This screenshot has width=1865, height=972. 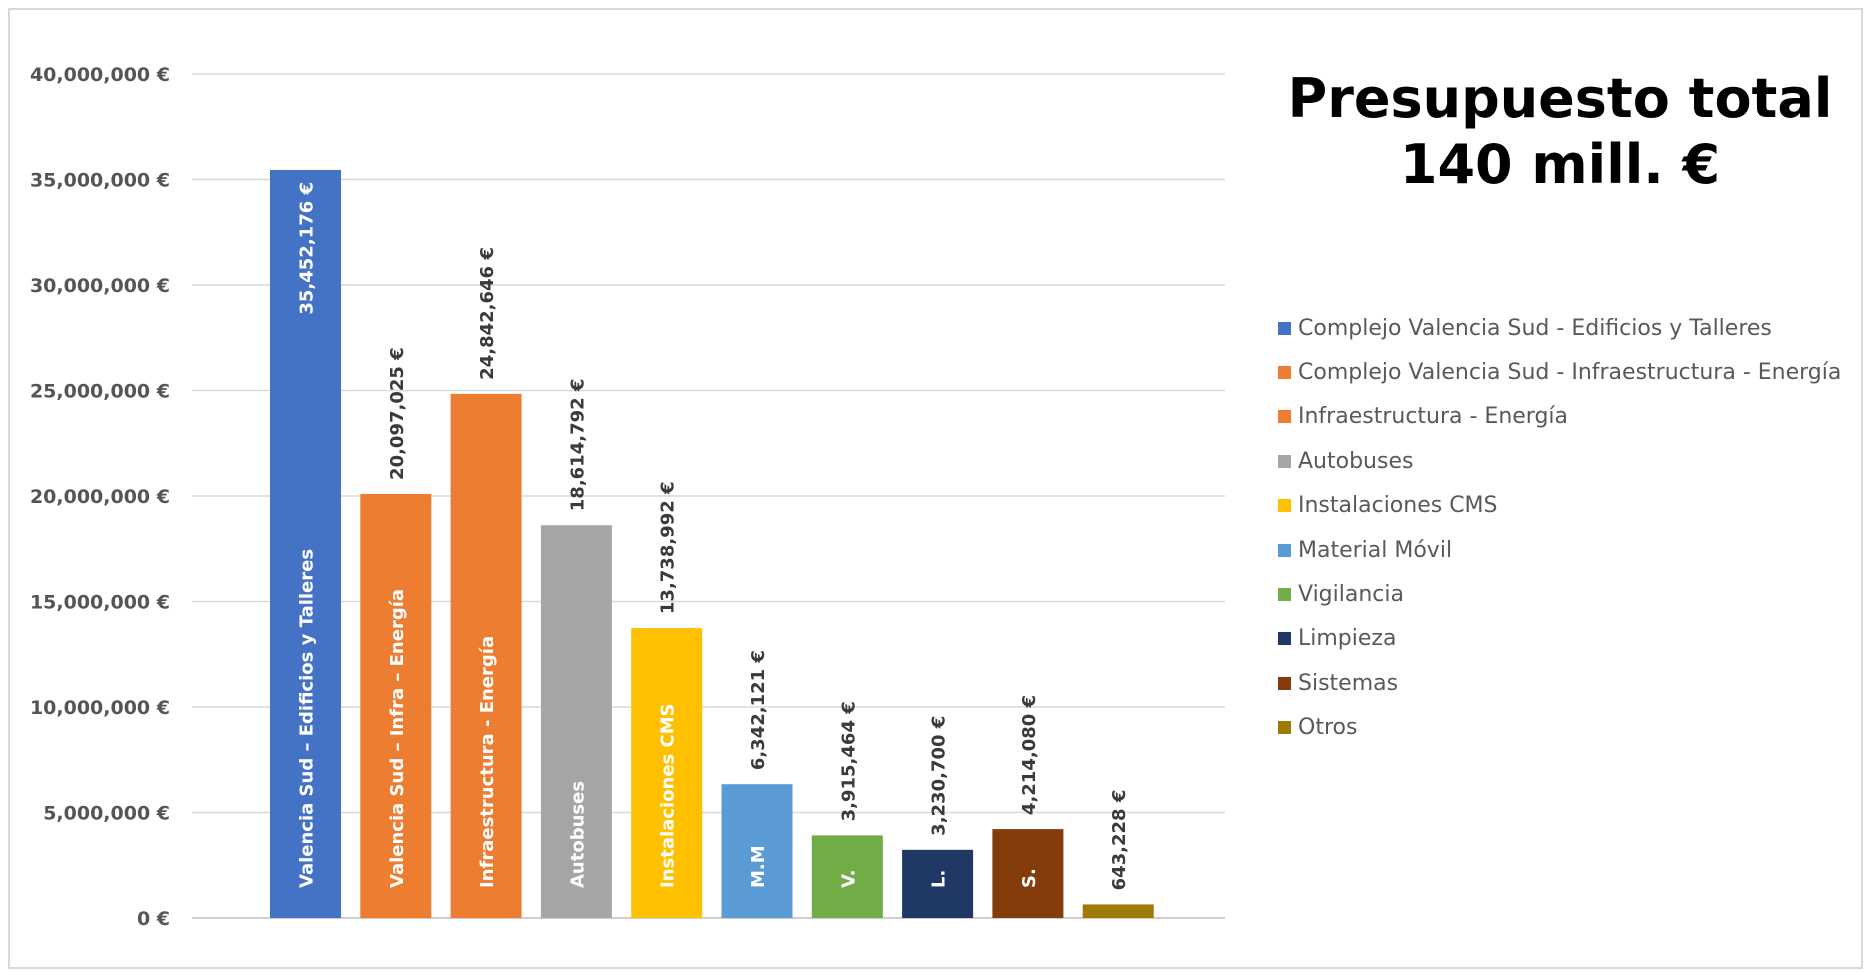 What do you see at coordinates (1351, 595) in the screenshot?
I see `legend-label: Vigilancia` at bounding box center [1351, 595].